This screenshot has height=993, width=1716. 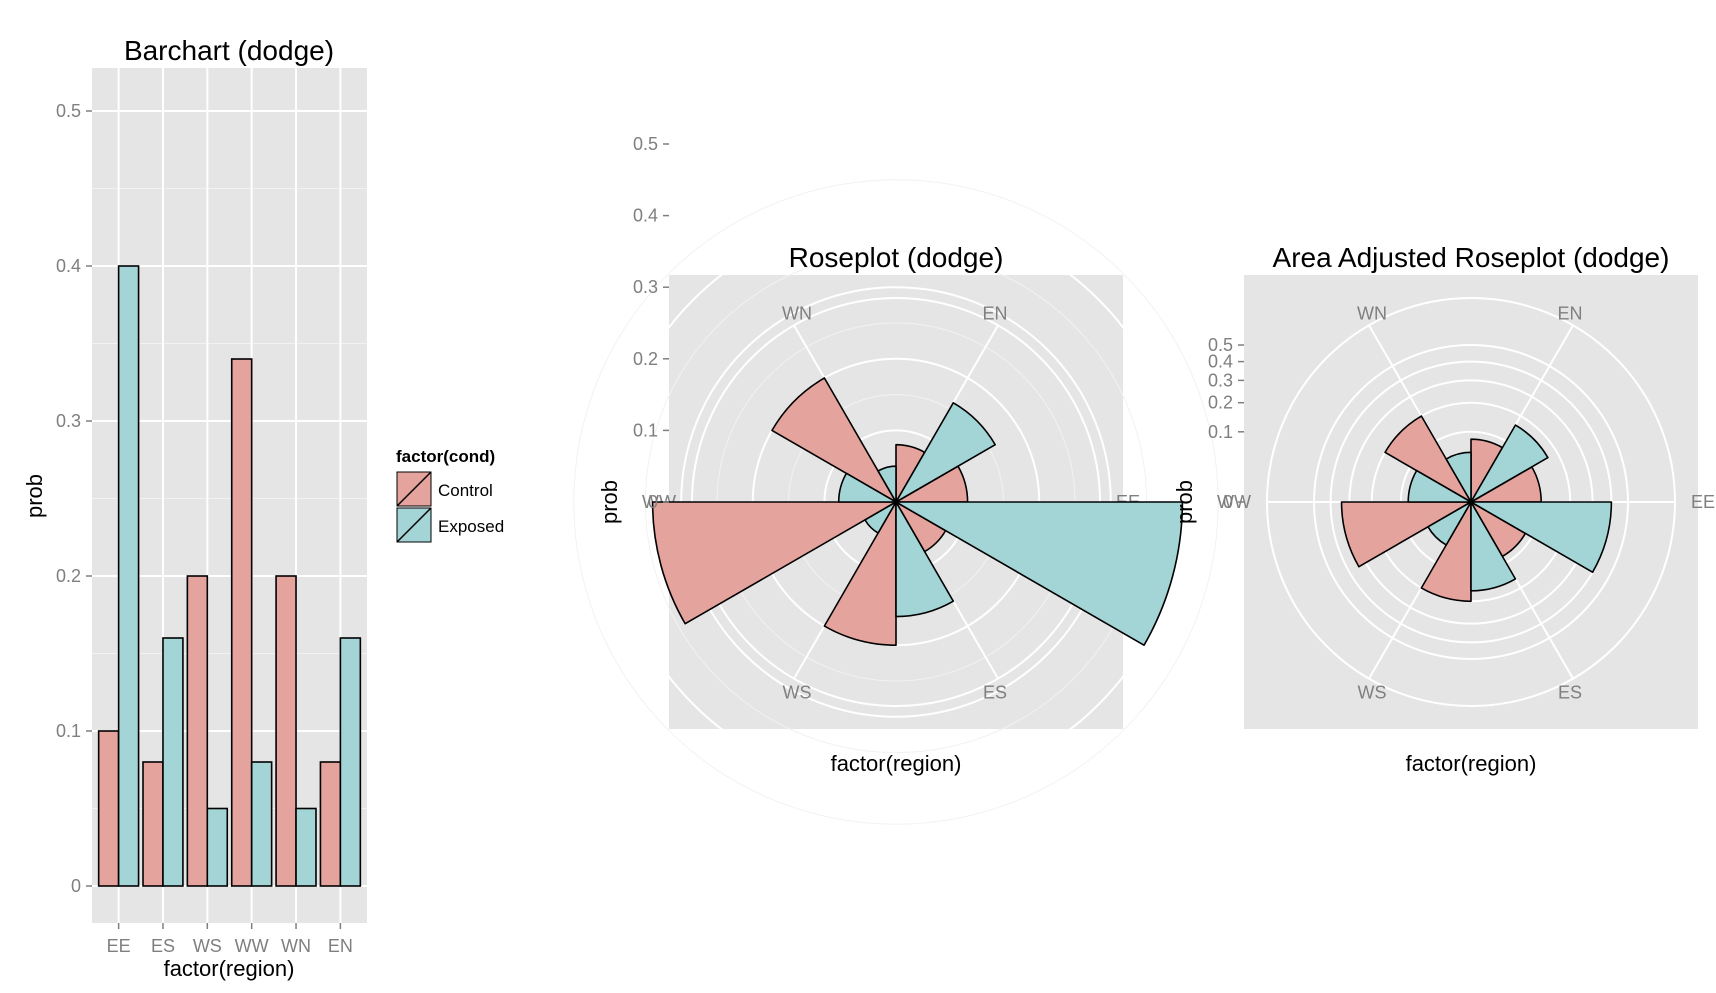 I want to click on area-adjusted-roseplot-petal-control-ww, so click(x=1406, y=534).